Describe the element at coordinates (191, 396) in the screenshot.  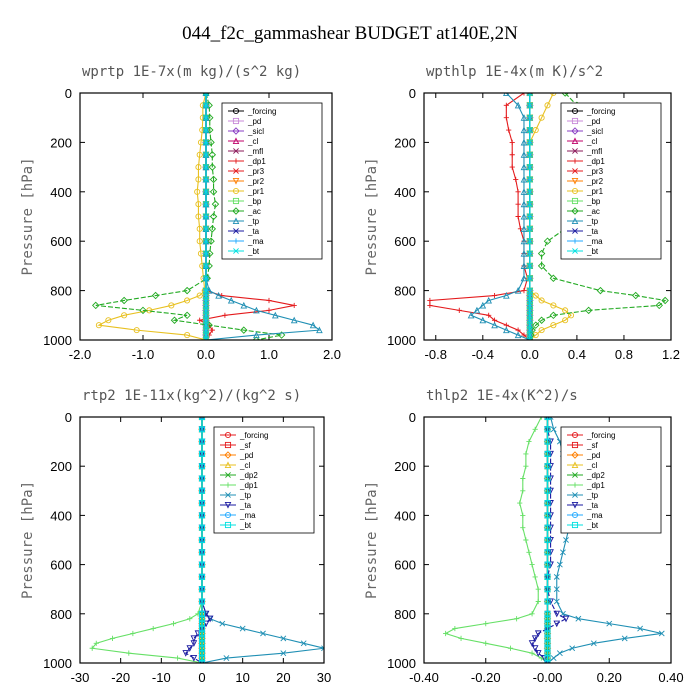
I see `panel-title: rtp2 1E-11x(kg^2)/(kg^2 s)` at that location.